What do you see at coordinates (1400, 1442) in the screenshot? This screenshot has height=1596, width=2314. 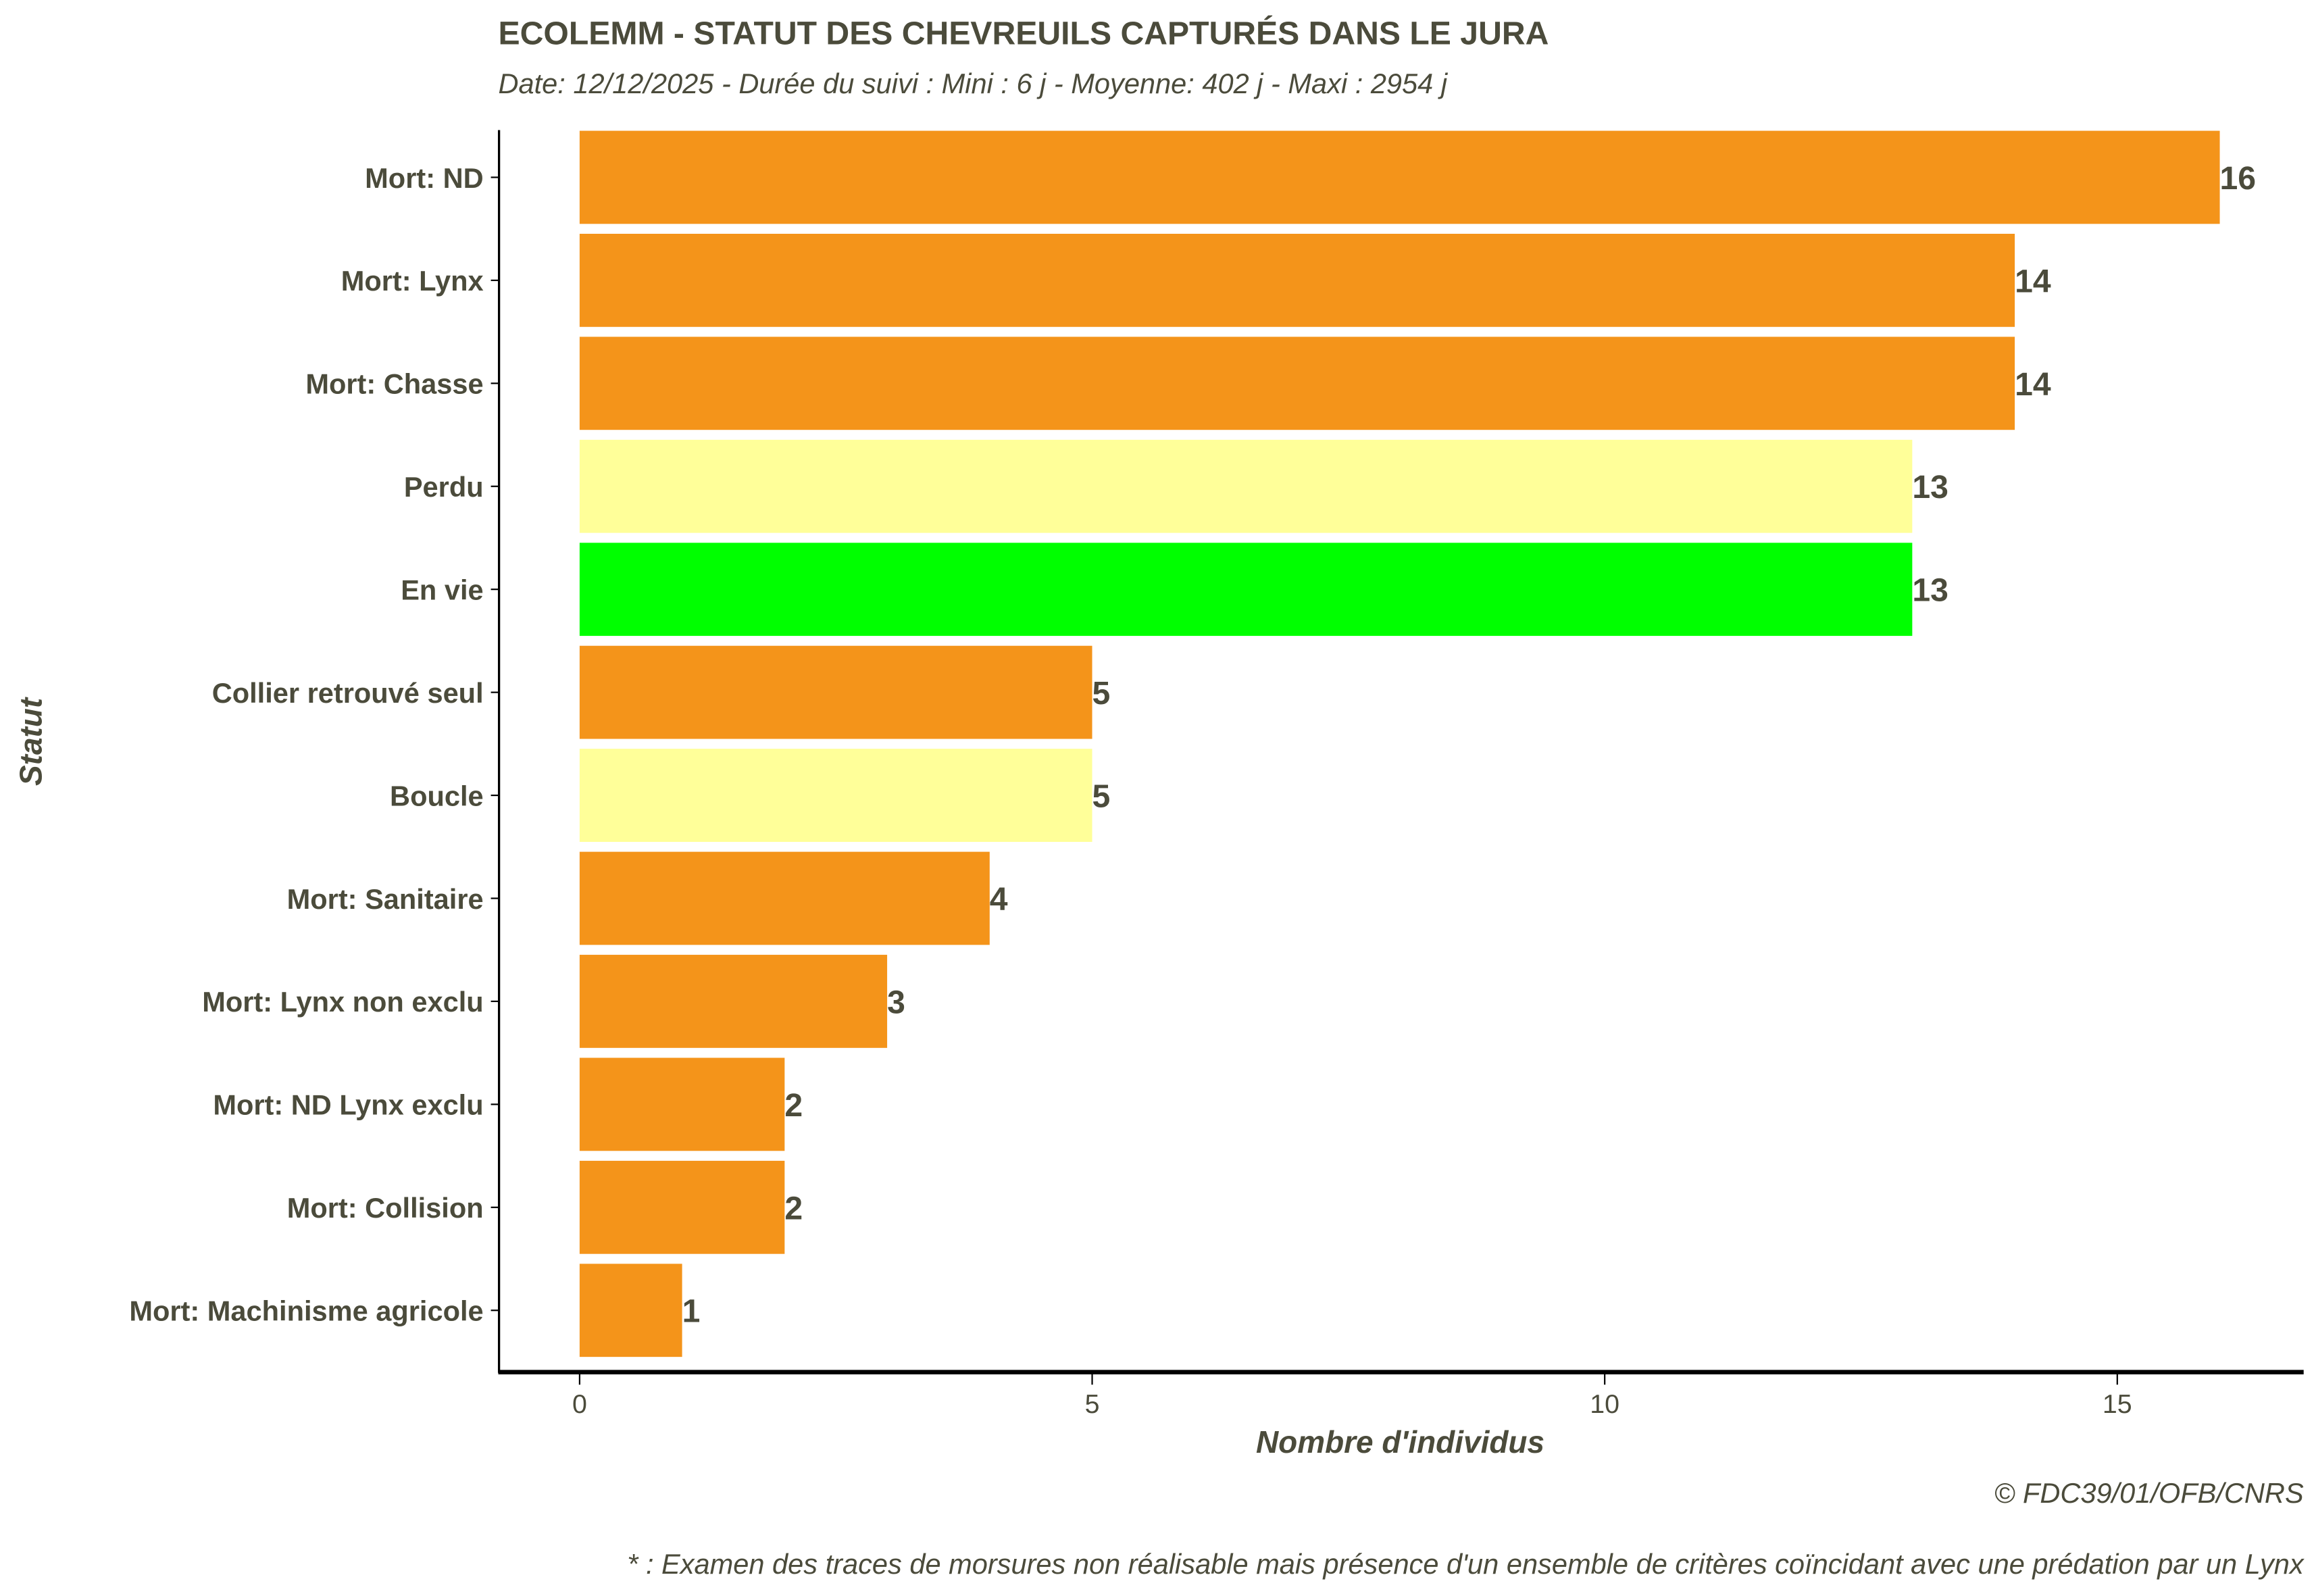 I see `x-axis-label: Nombre d'individus` at bounding box center [1400, 1442].